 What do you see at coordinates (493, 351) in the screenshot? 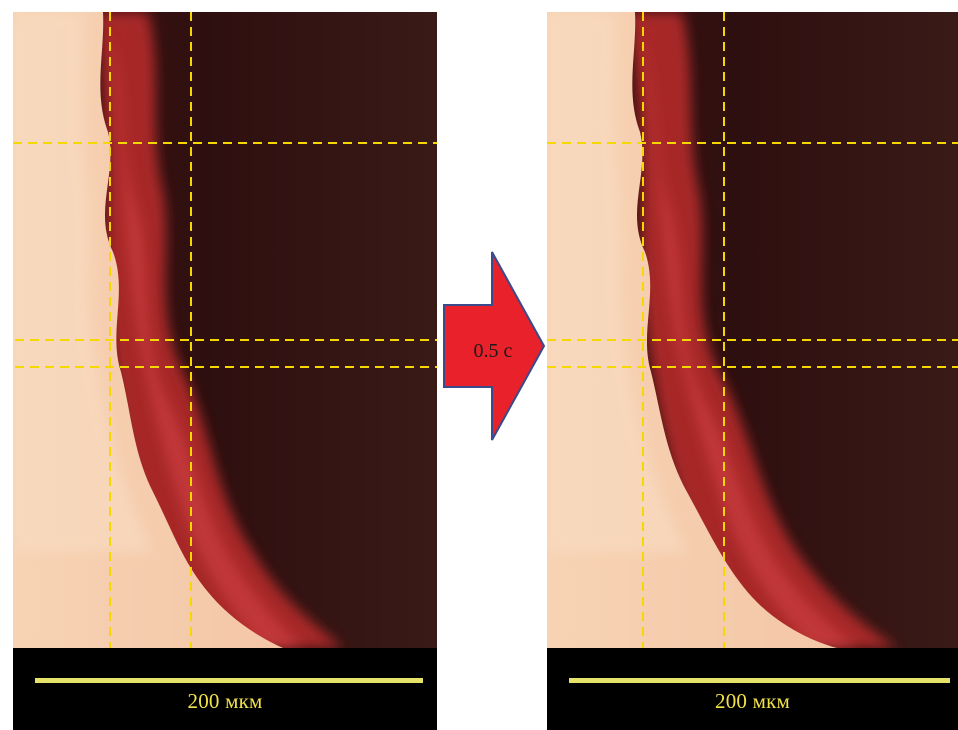
I see `time-step-label: 0.5 с` at bounding box center [493, 351].